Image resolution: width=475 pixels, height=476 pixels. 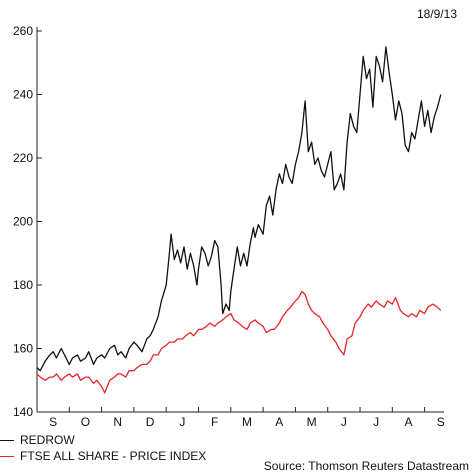 I want to click on legend-label-ftse: FTSE ALL SHARE - PRICE INDEX, so click(x=113, y=456).